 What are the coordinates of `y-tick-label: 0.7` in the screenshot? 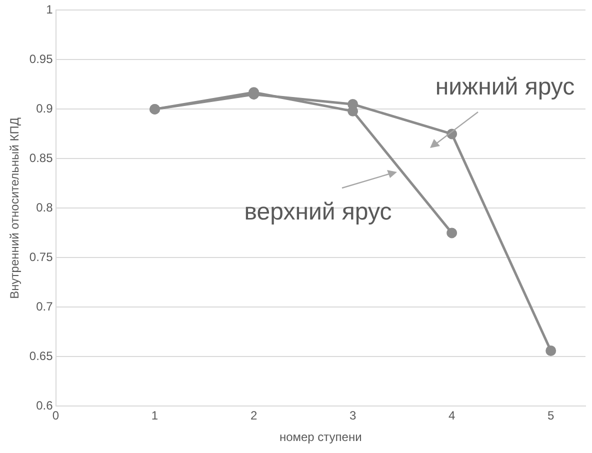 It's located at (45, 307).